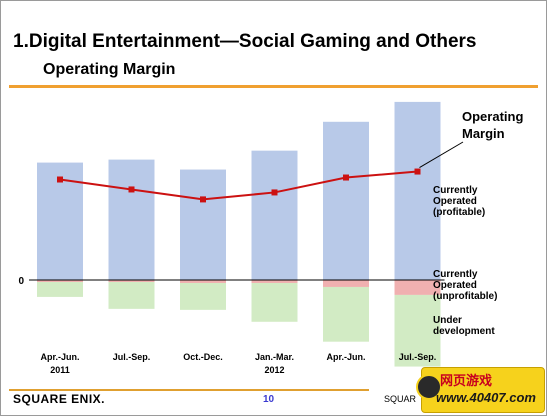  What do you see at coordinates (274, 357) in the screenshot?
I see `x-tick-label: Jan.-Mar.` at bounding box center [274, 357].